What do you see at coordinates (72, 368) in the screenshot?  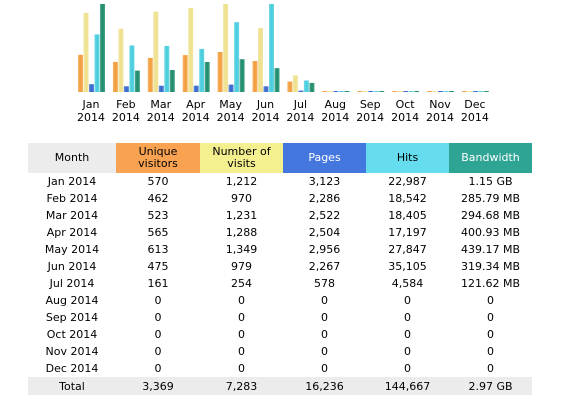 I see `cell-month: Dec 2014` at bounding box center [72, 368].